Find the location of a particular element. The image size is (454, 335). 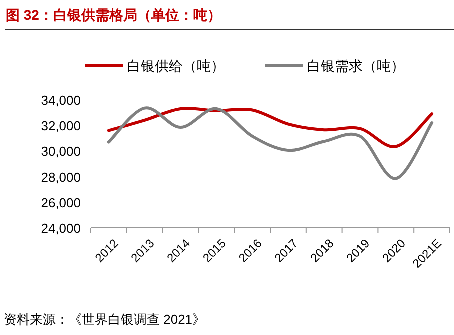

legend-label: 白银需求（吨） is located at coordinates (356, 66).